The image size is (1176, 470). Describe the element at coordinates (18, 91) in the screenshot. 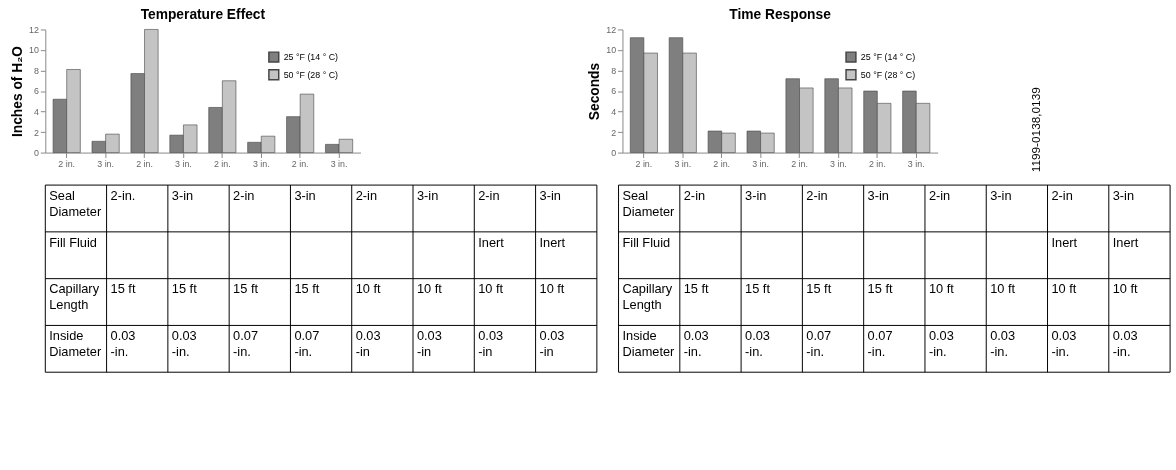

I see `y-axis-title: Inches of H₂O` at that location.